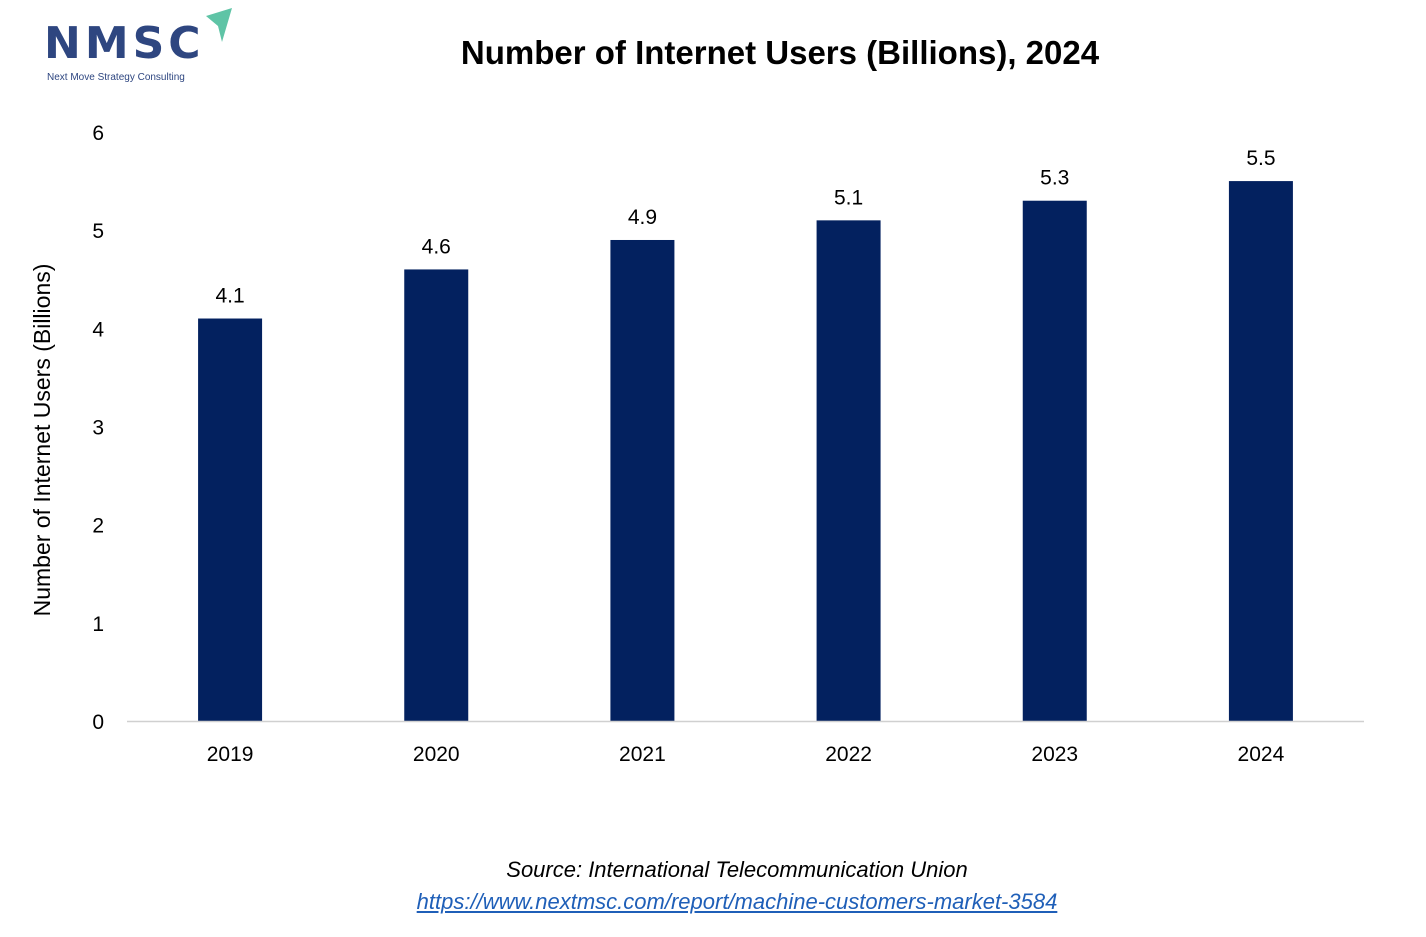  I want to click on bar-2019, so click(230, 519).